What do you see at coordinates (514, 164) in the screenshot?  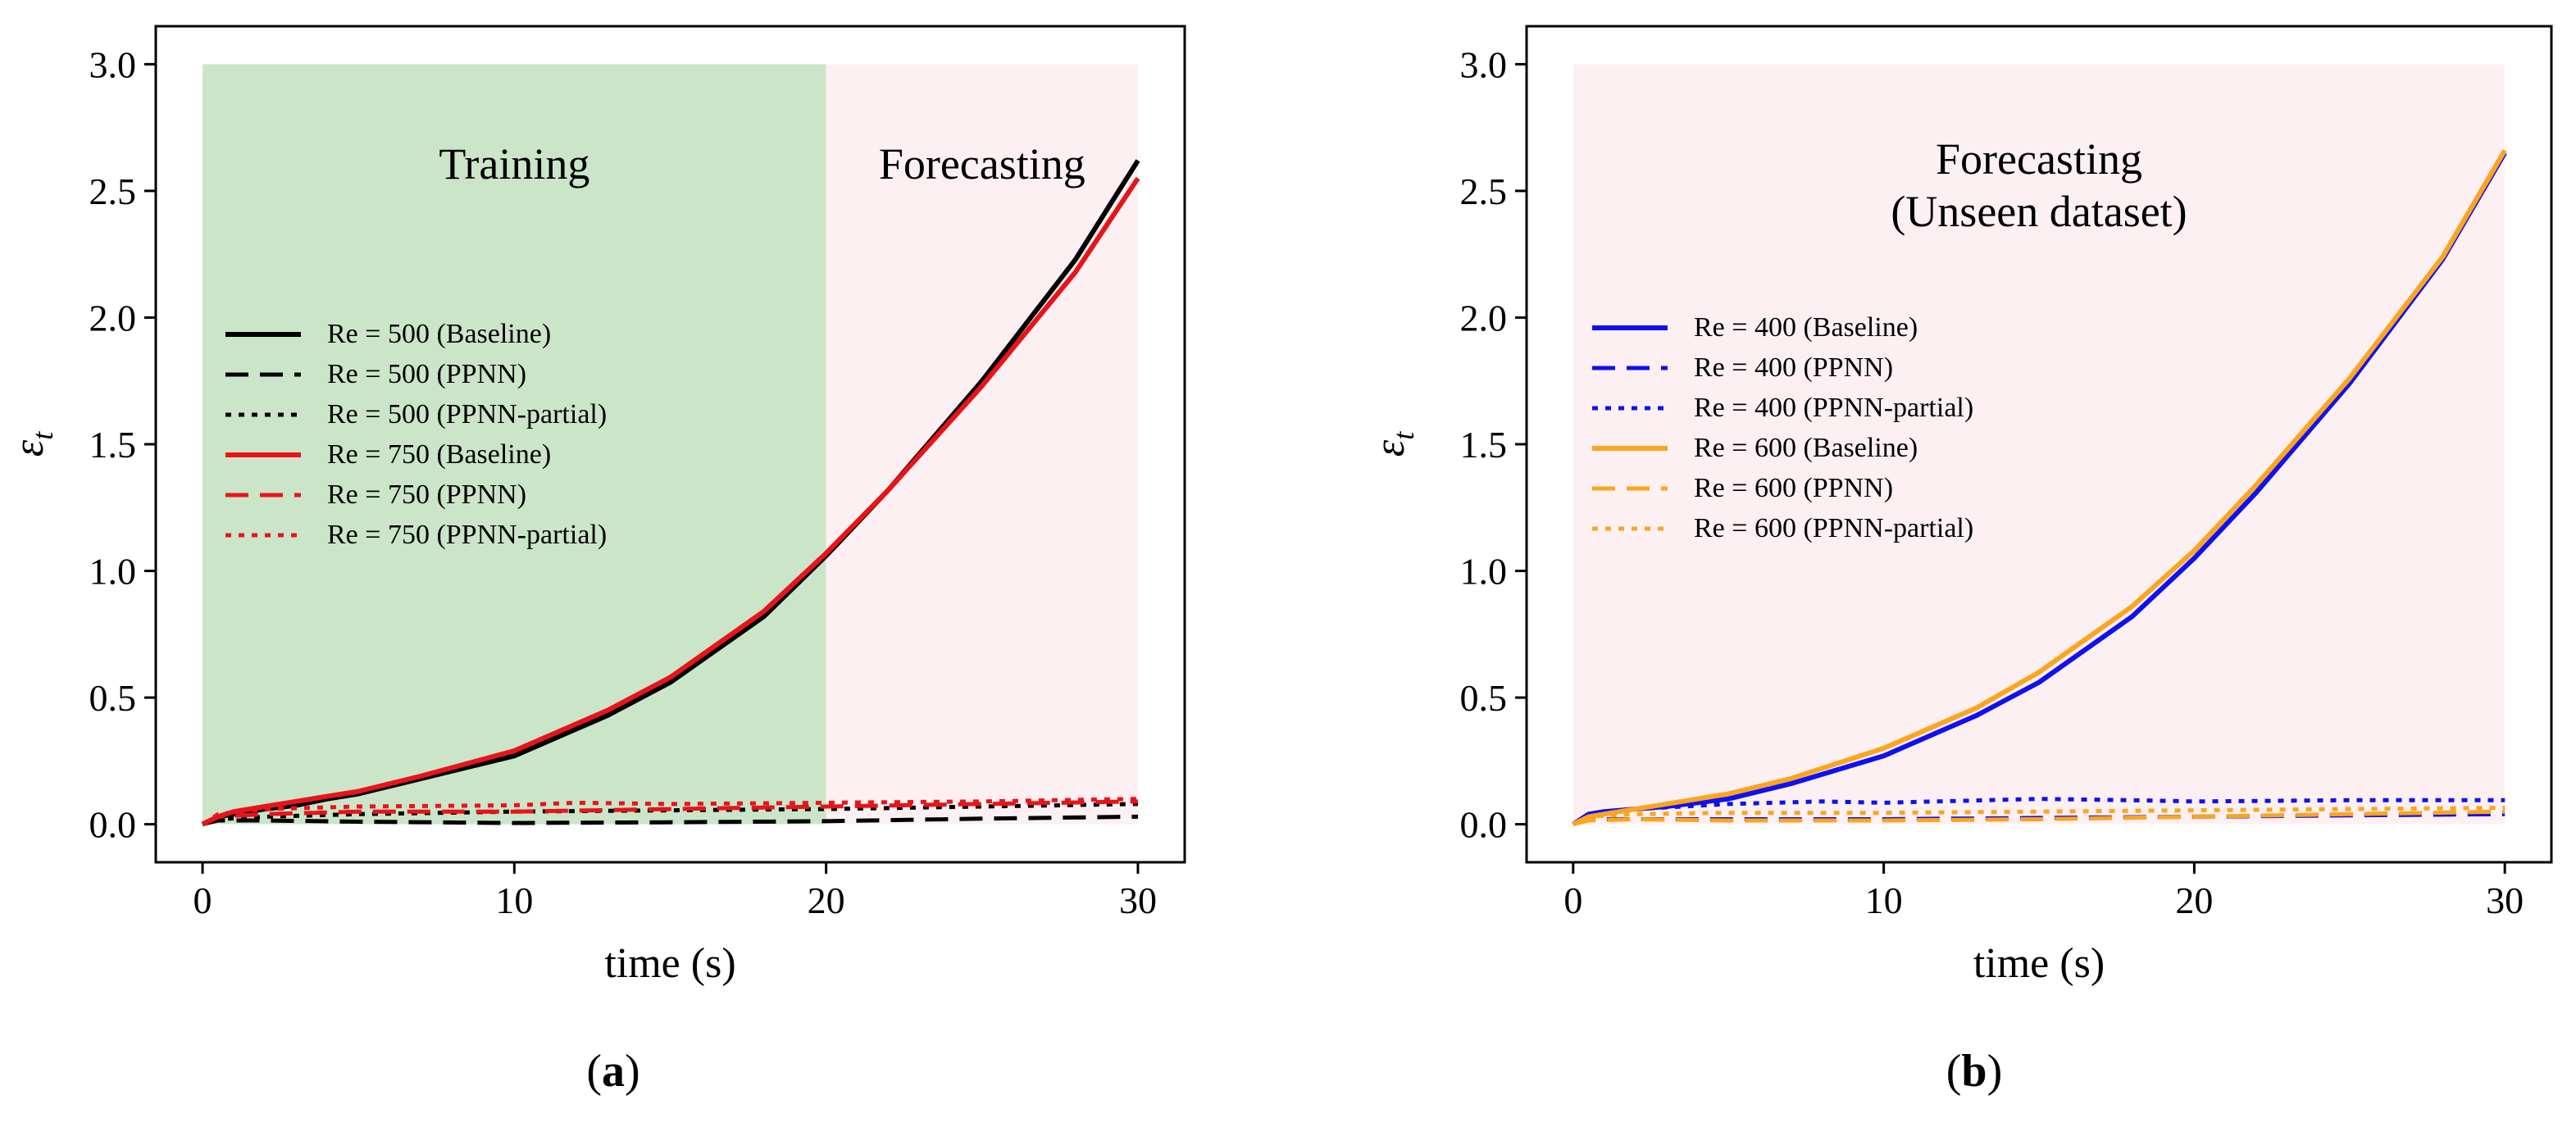 I see `region-label-0: Training` at bounding box center [514, 164].